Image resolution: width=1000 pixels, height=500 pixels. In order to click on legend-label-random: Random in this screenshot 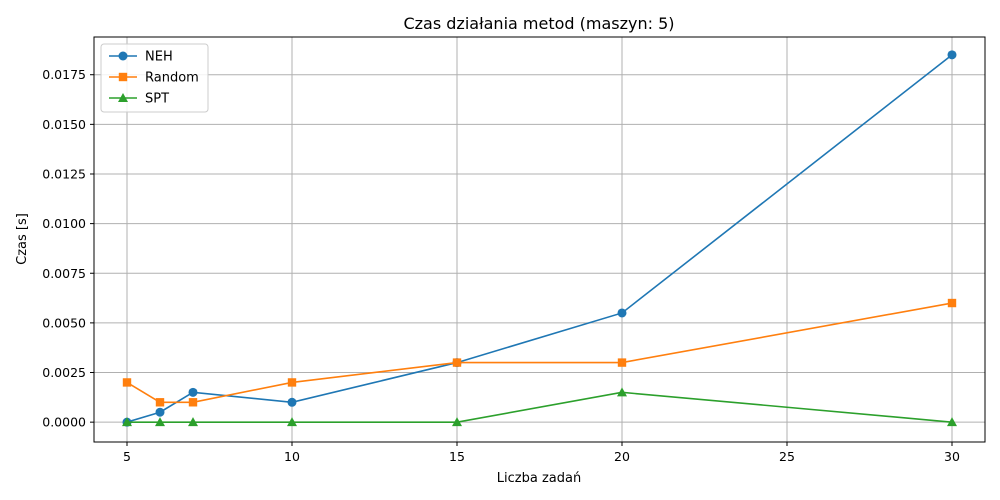, I will do `click(172, 78)`.